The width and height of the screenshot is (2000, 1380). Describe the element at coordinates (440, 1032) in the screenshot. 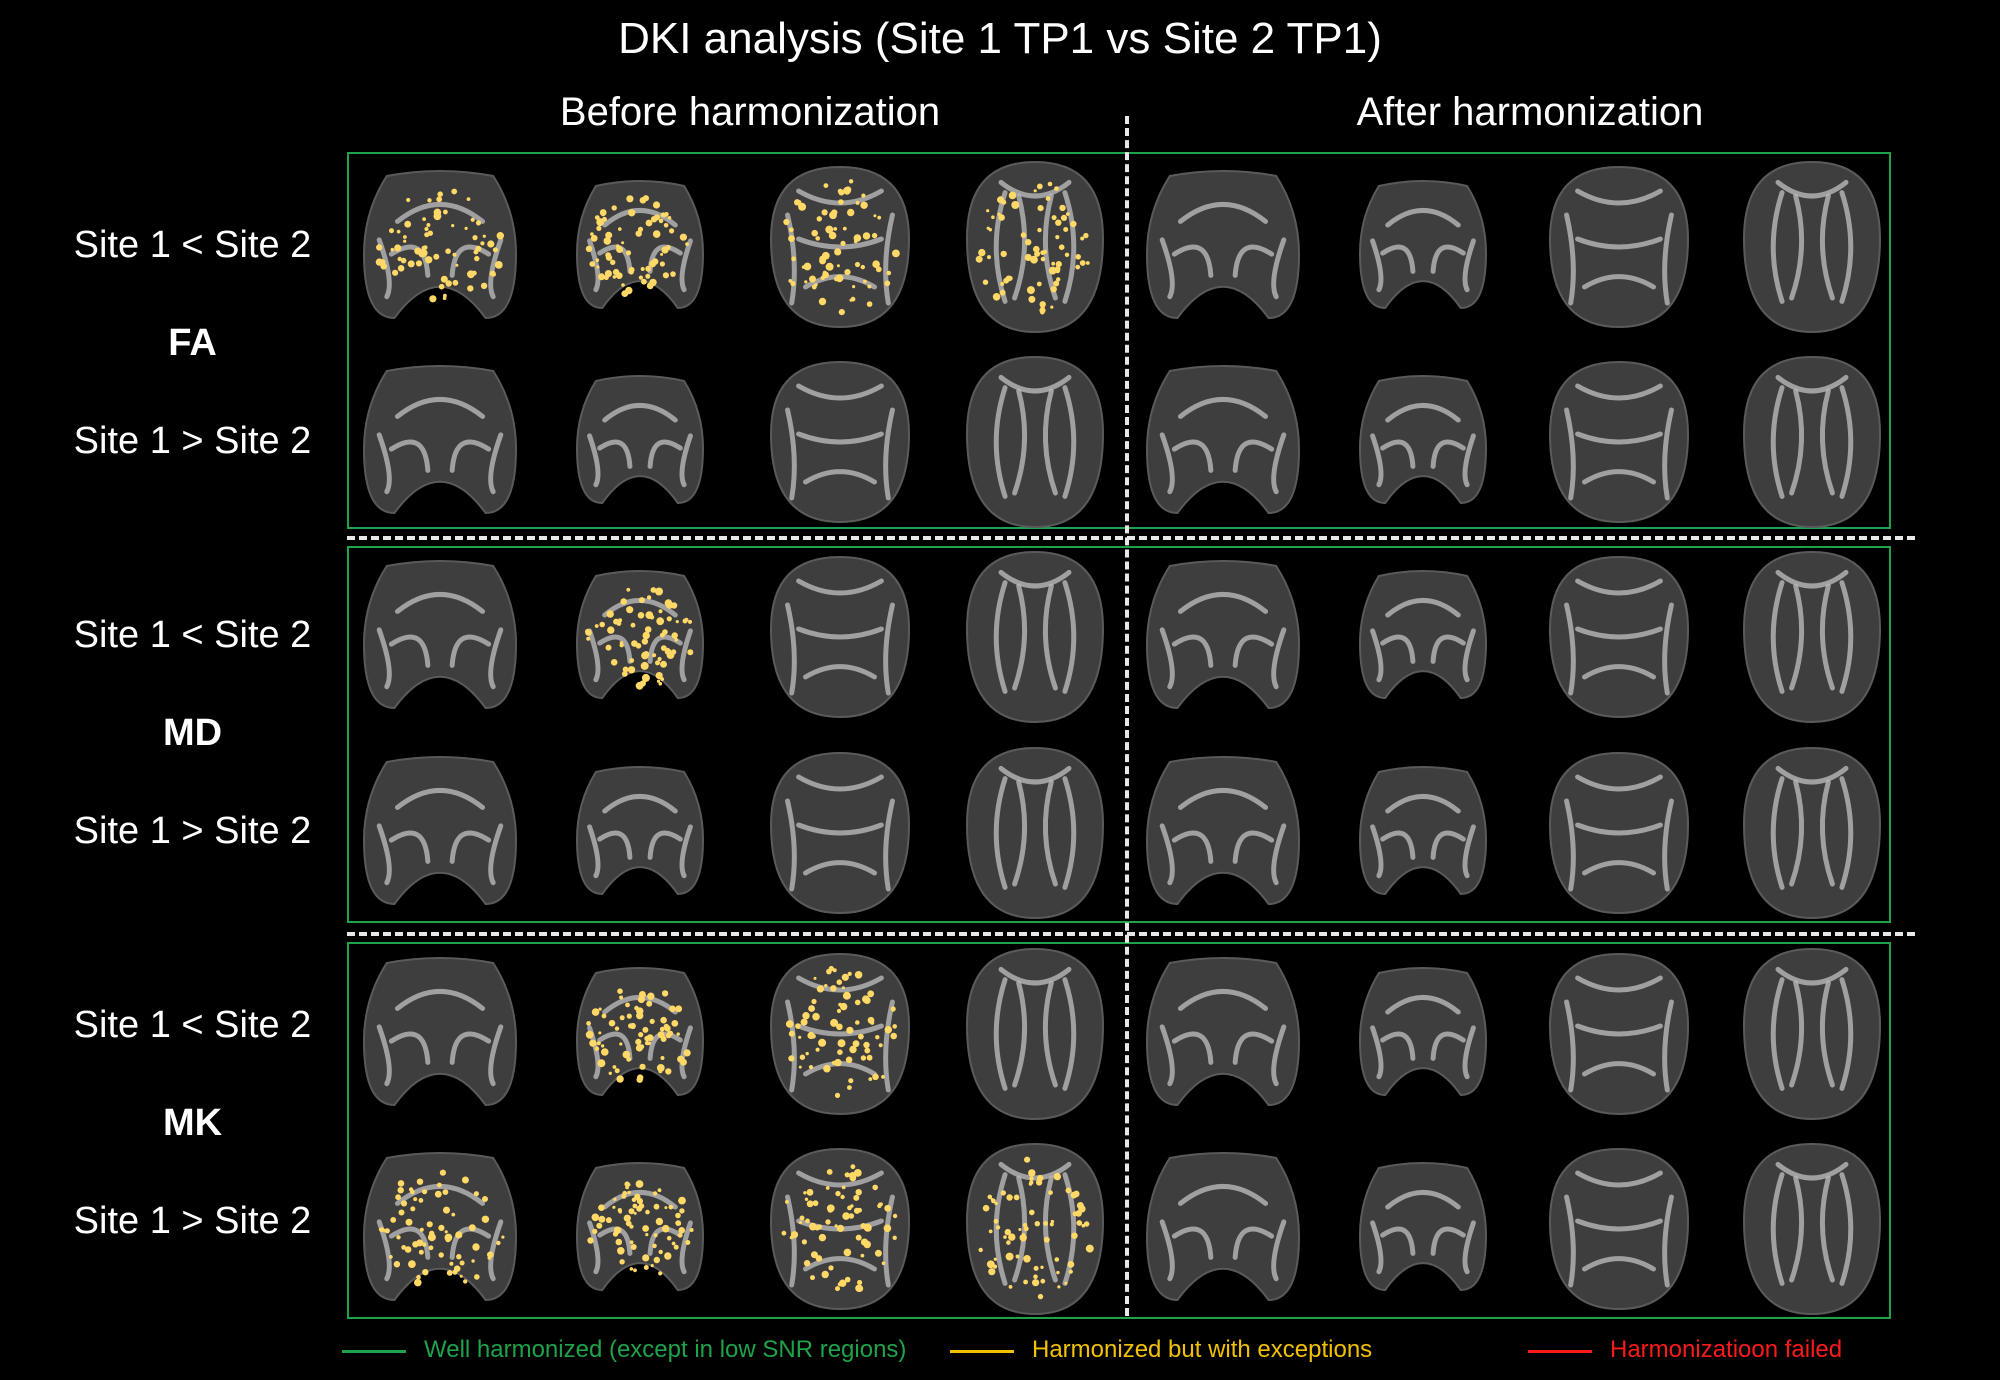

I see `before-coronal-a-slice` at that location.